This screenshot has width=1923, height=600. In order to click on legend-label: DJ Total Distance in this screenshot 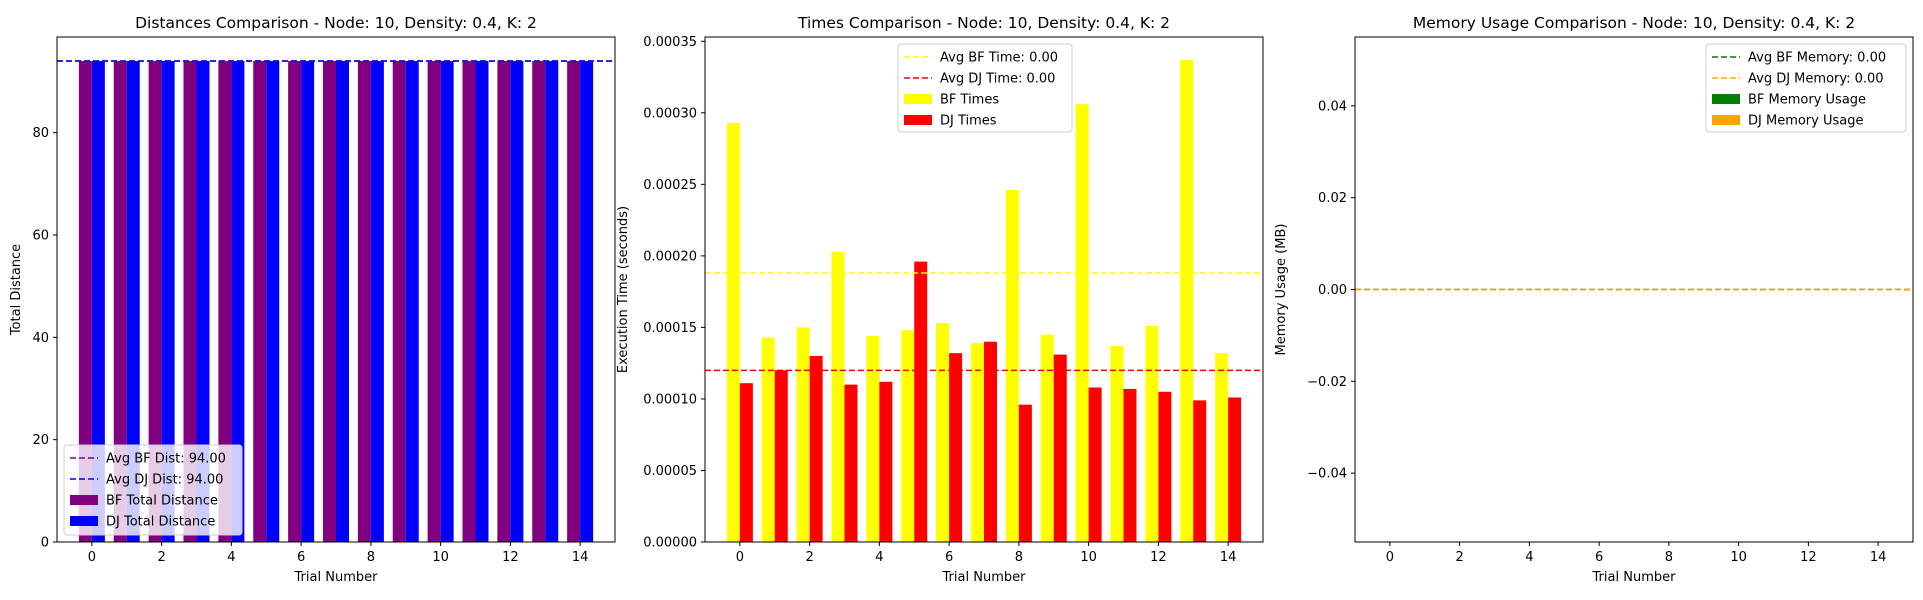, I will do `click(160, 522)`.